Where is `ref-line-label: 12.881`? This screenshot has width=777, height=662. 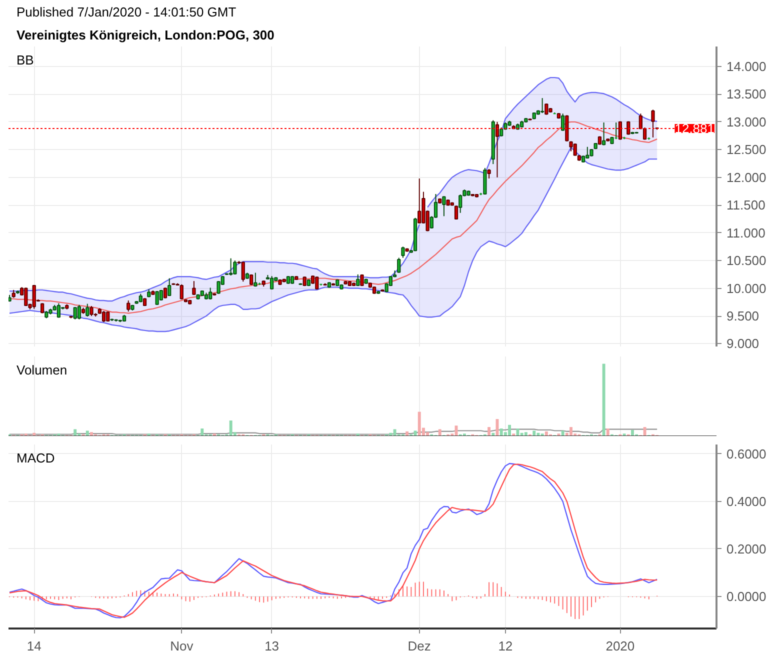 ref-line-label: 12.881 is located at coordinates (694, 128).